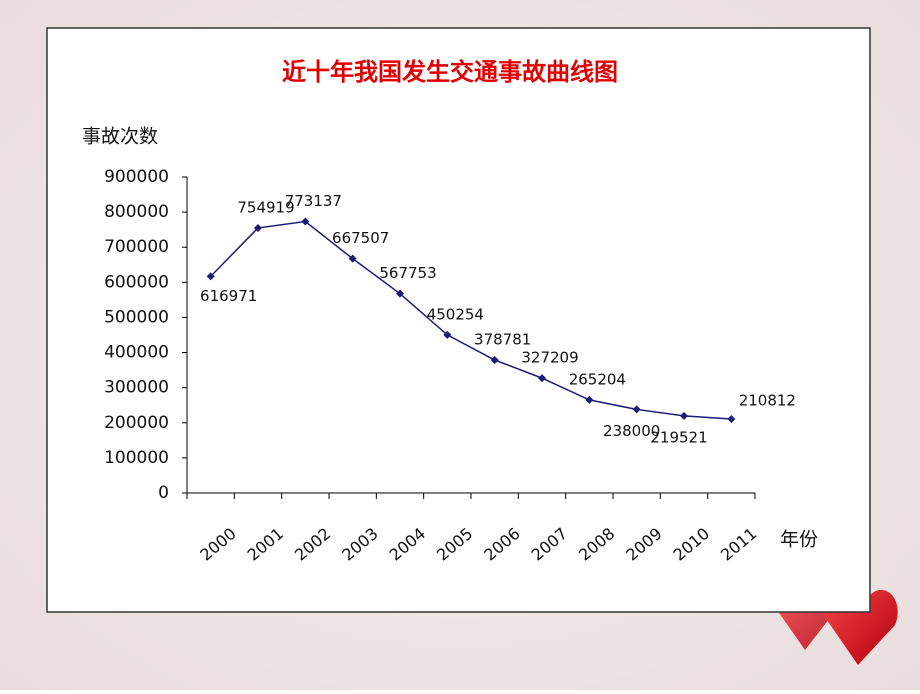 The image size is (920, 694). I want to click on y-tick-label: 700000, so click(136, 247).